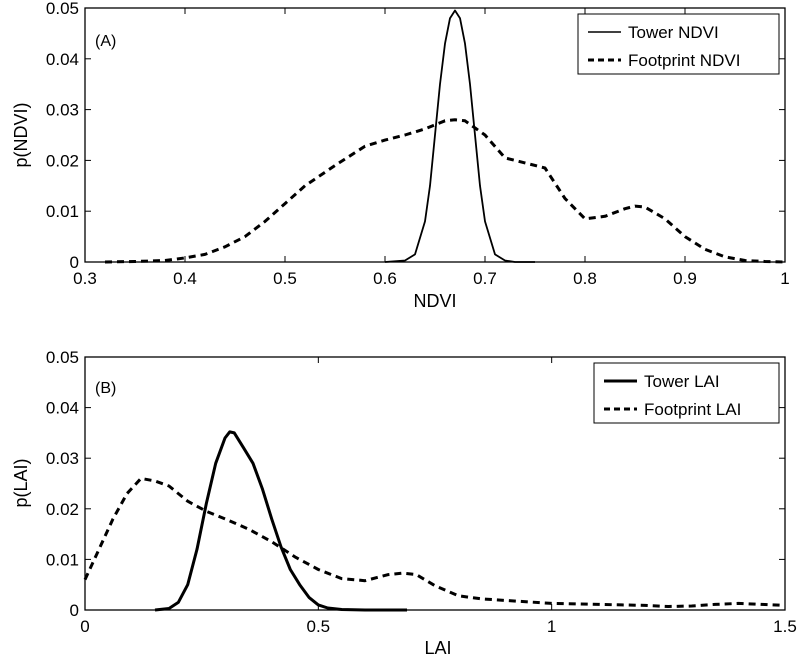  I want to click on panel-a-xtick-label: 0.4, so click(185, 278).